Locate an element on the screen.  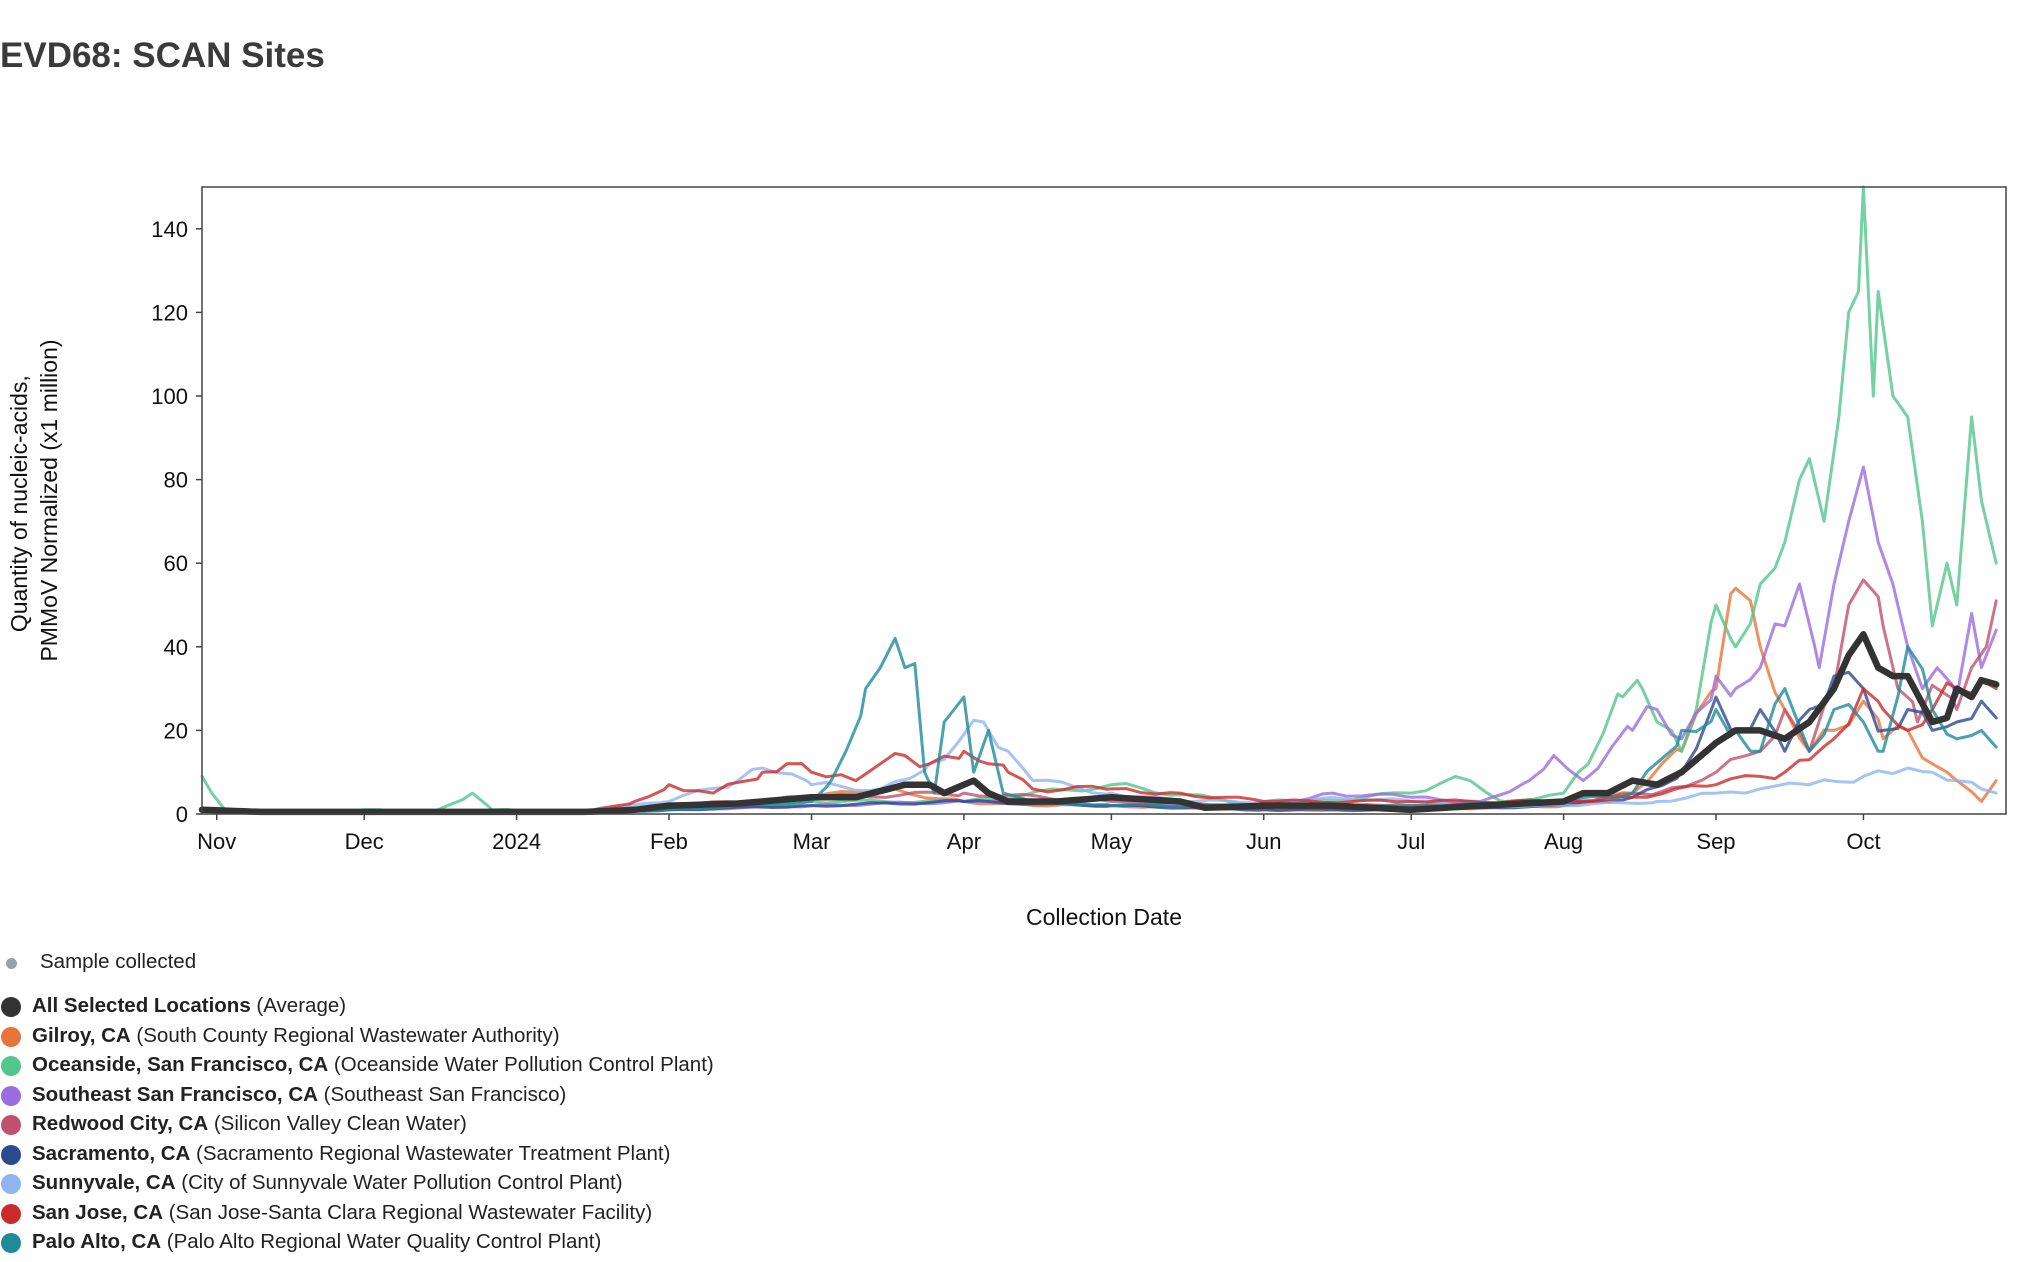
legend-label: All Selected Locations (Average) is located at coordinates (189, 1006).